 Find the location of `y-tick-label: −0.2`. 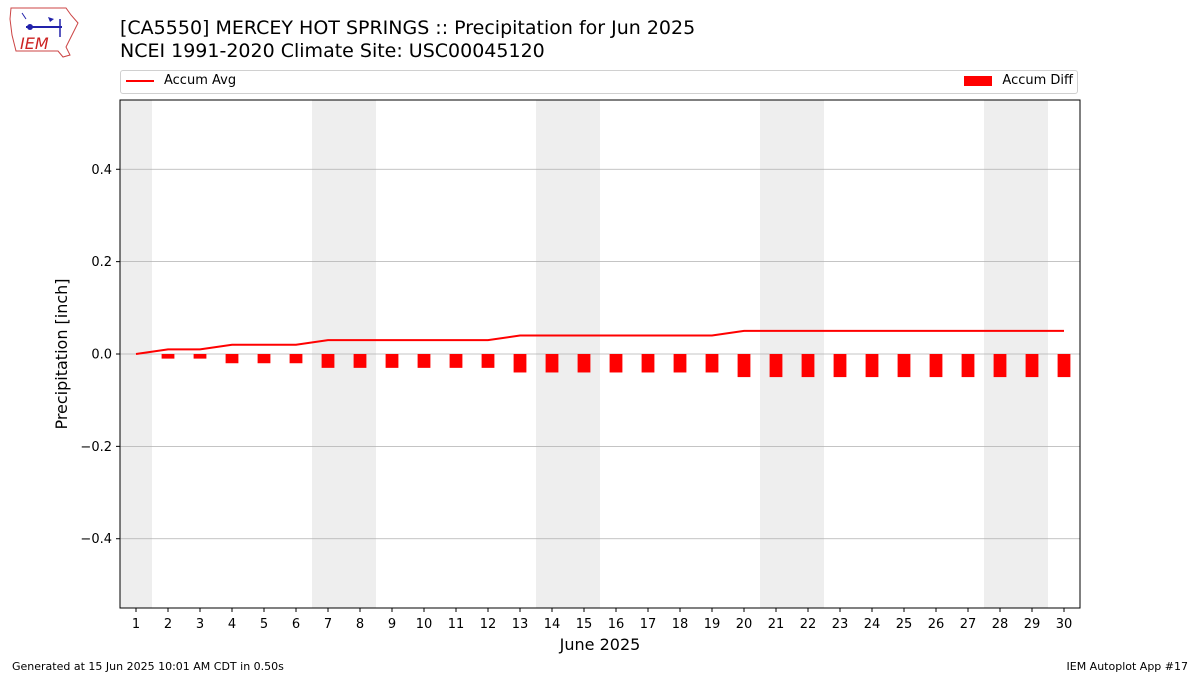

y-tick-label: −0.2 is located at coordinates (96, 447).